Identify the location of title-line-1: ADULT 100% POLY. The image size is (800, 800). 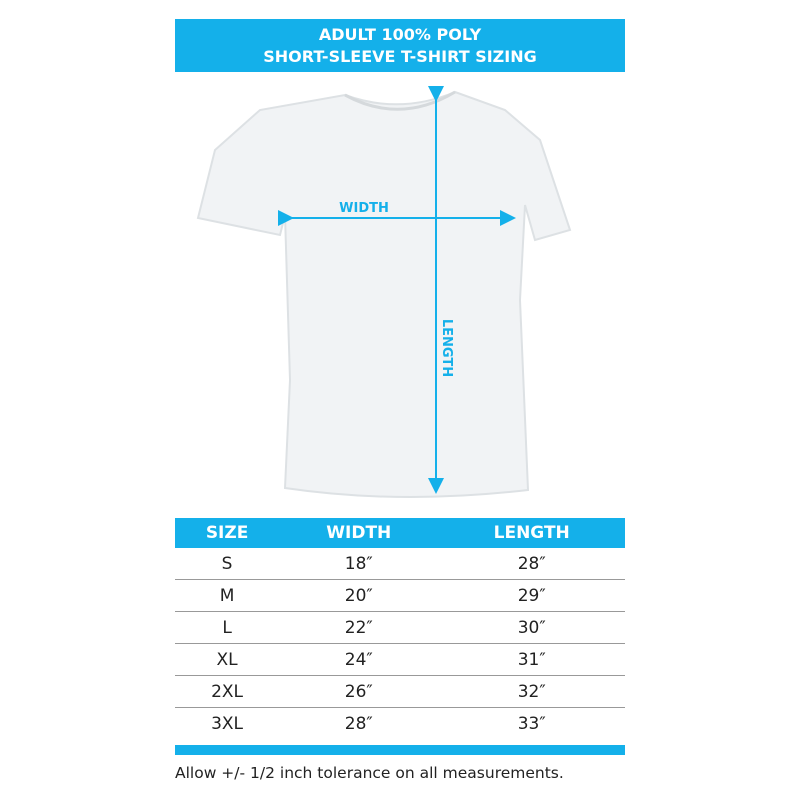
(400, 34).